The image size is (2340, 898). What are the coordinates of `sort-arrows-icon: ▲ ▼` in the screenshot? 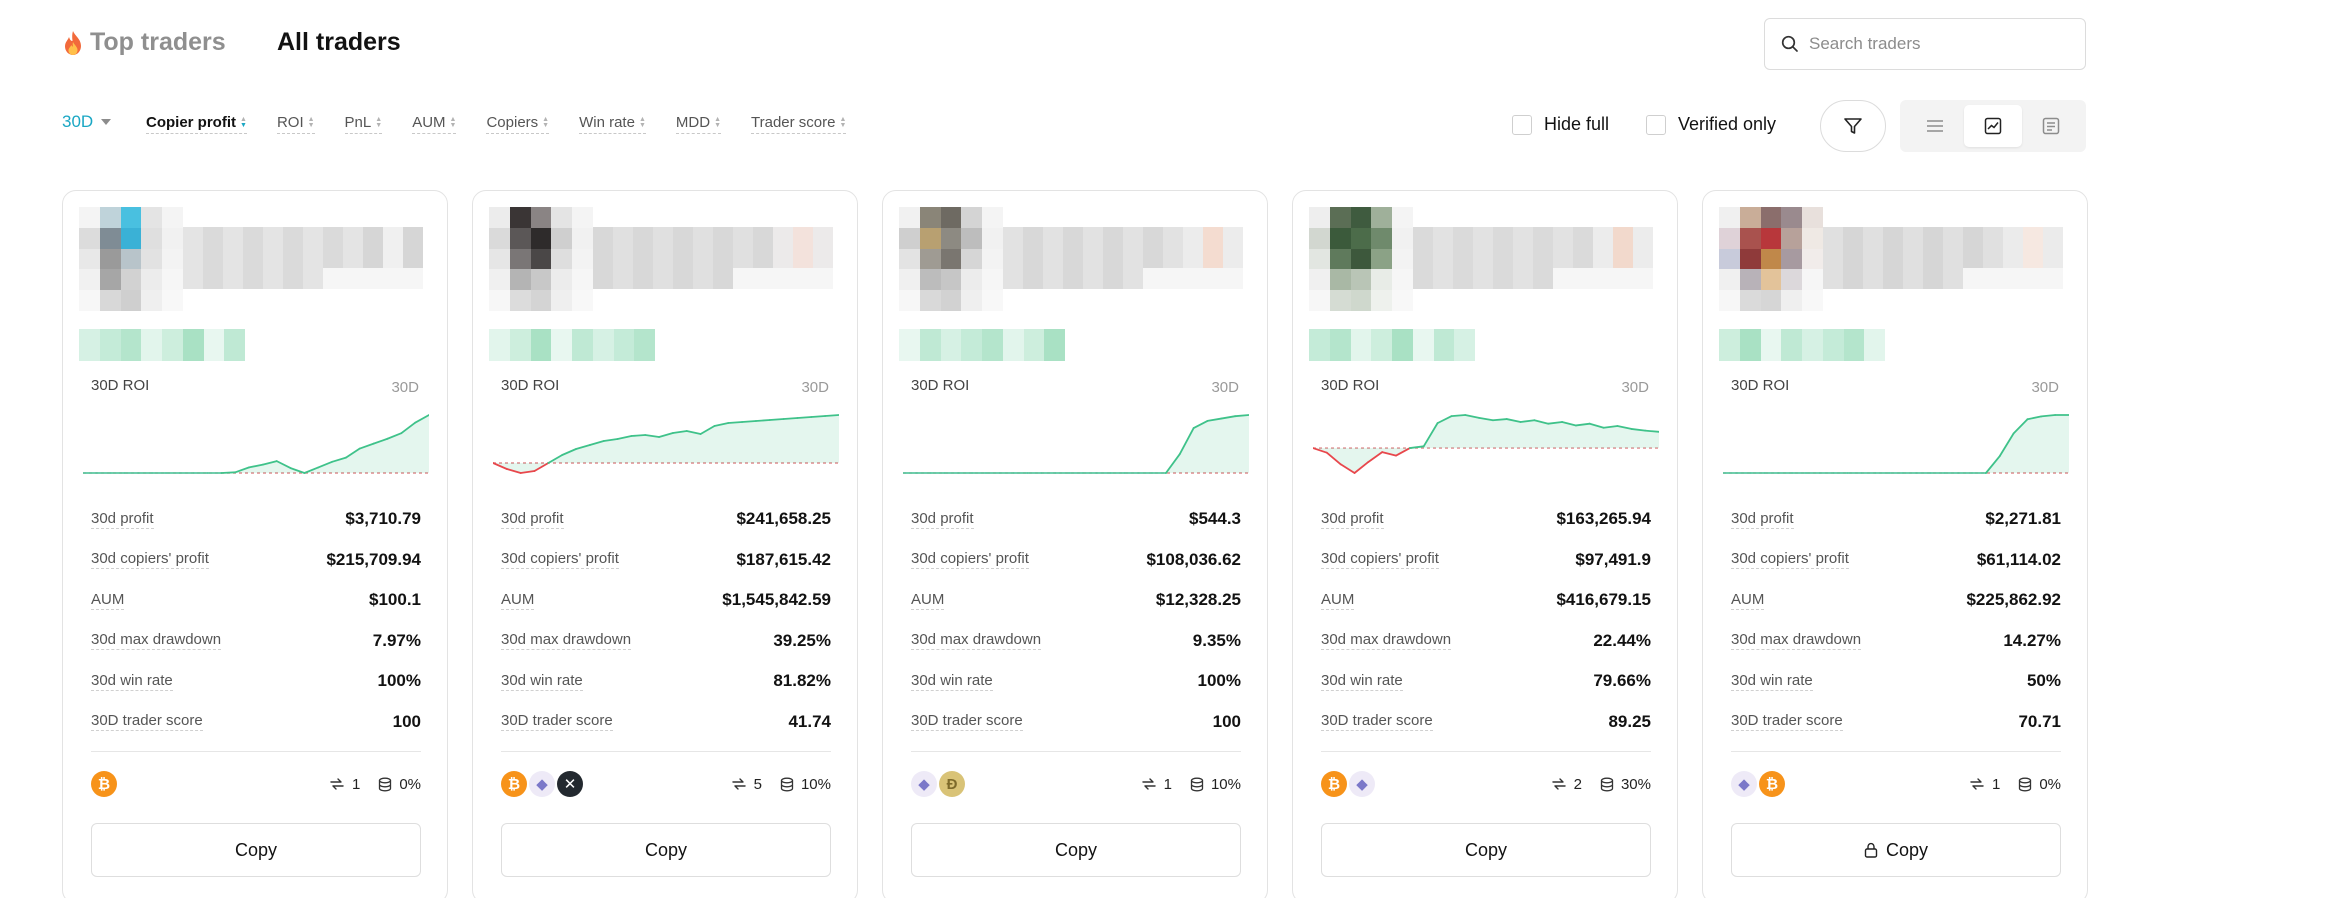 It's located at (311, 122).